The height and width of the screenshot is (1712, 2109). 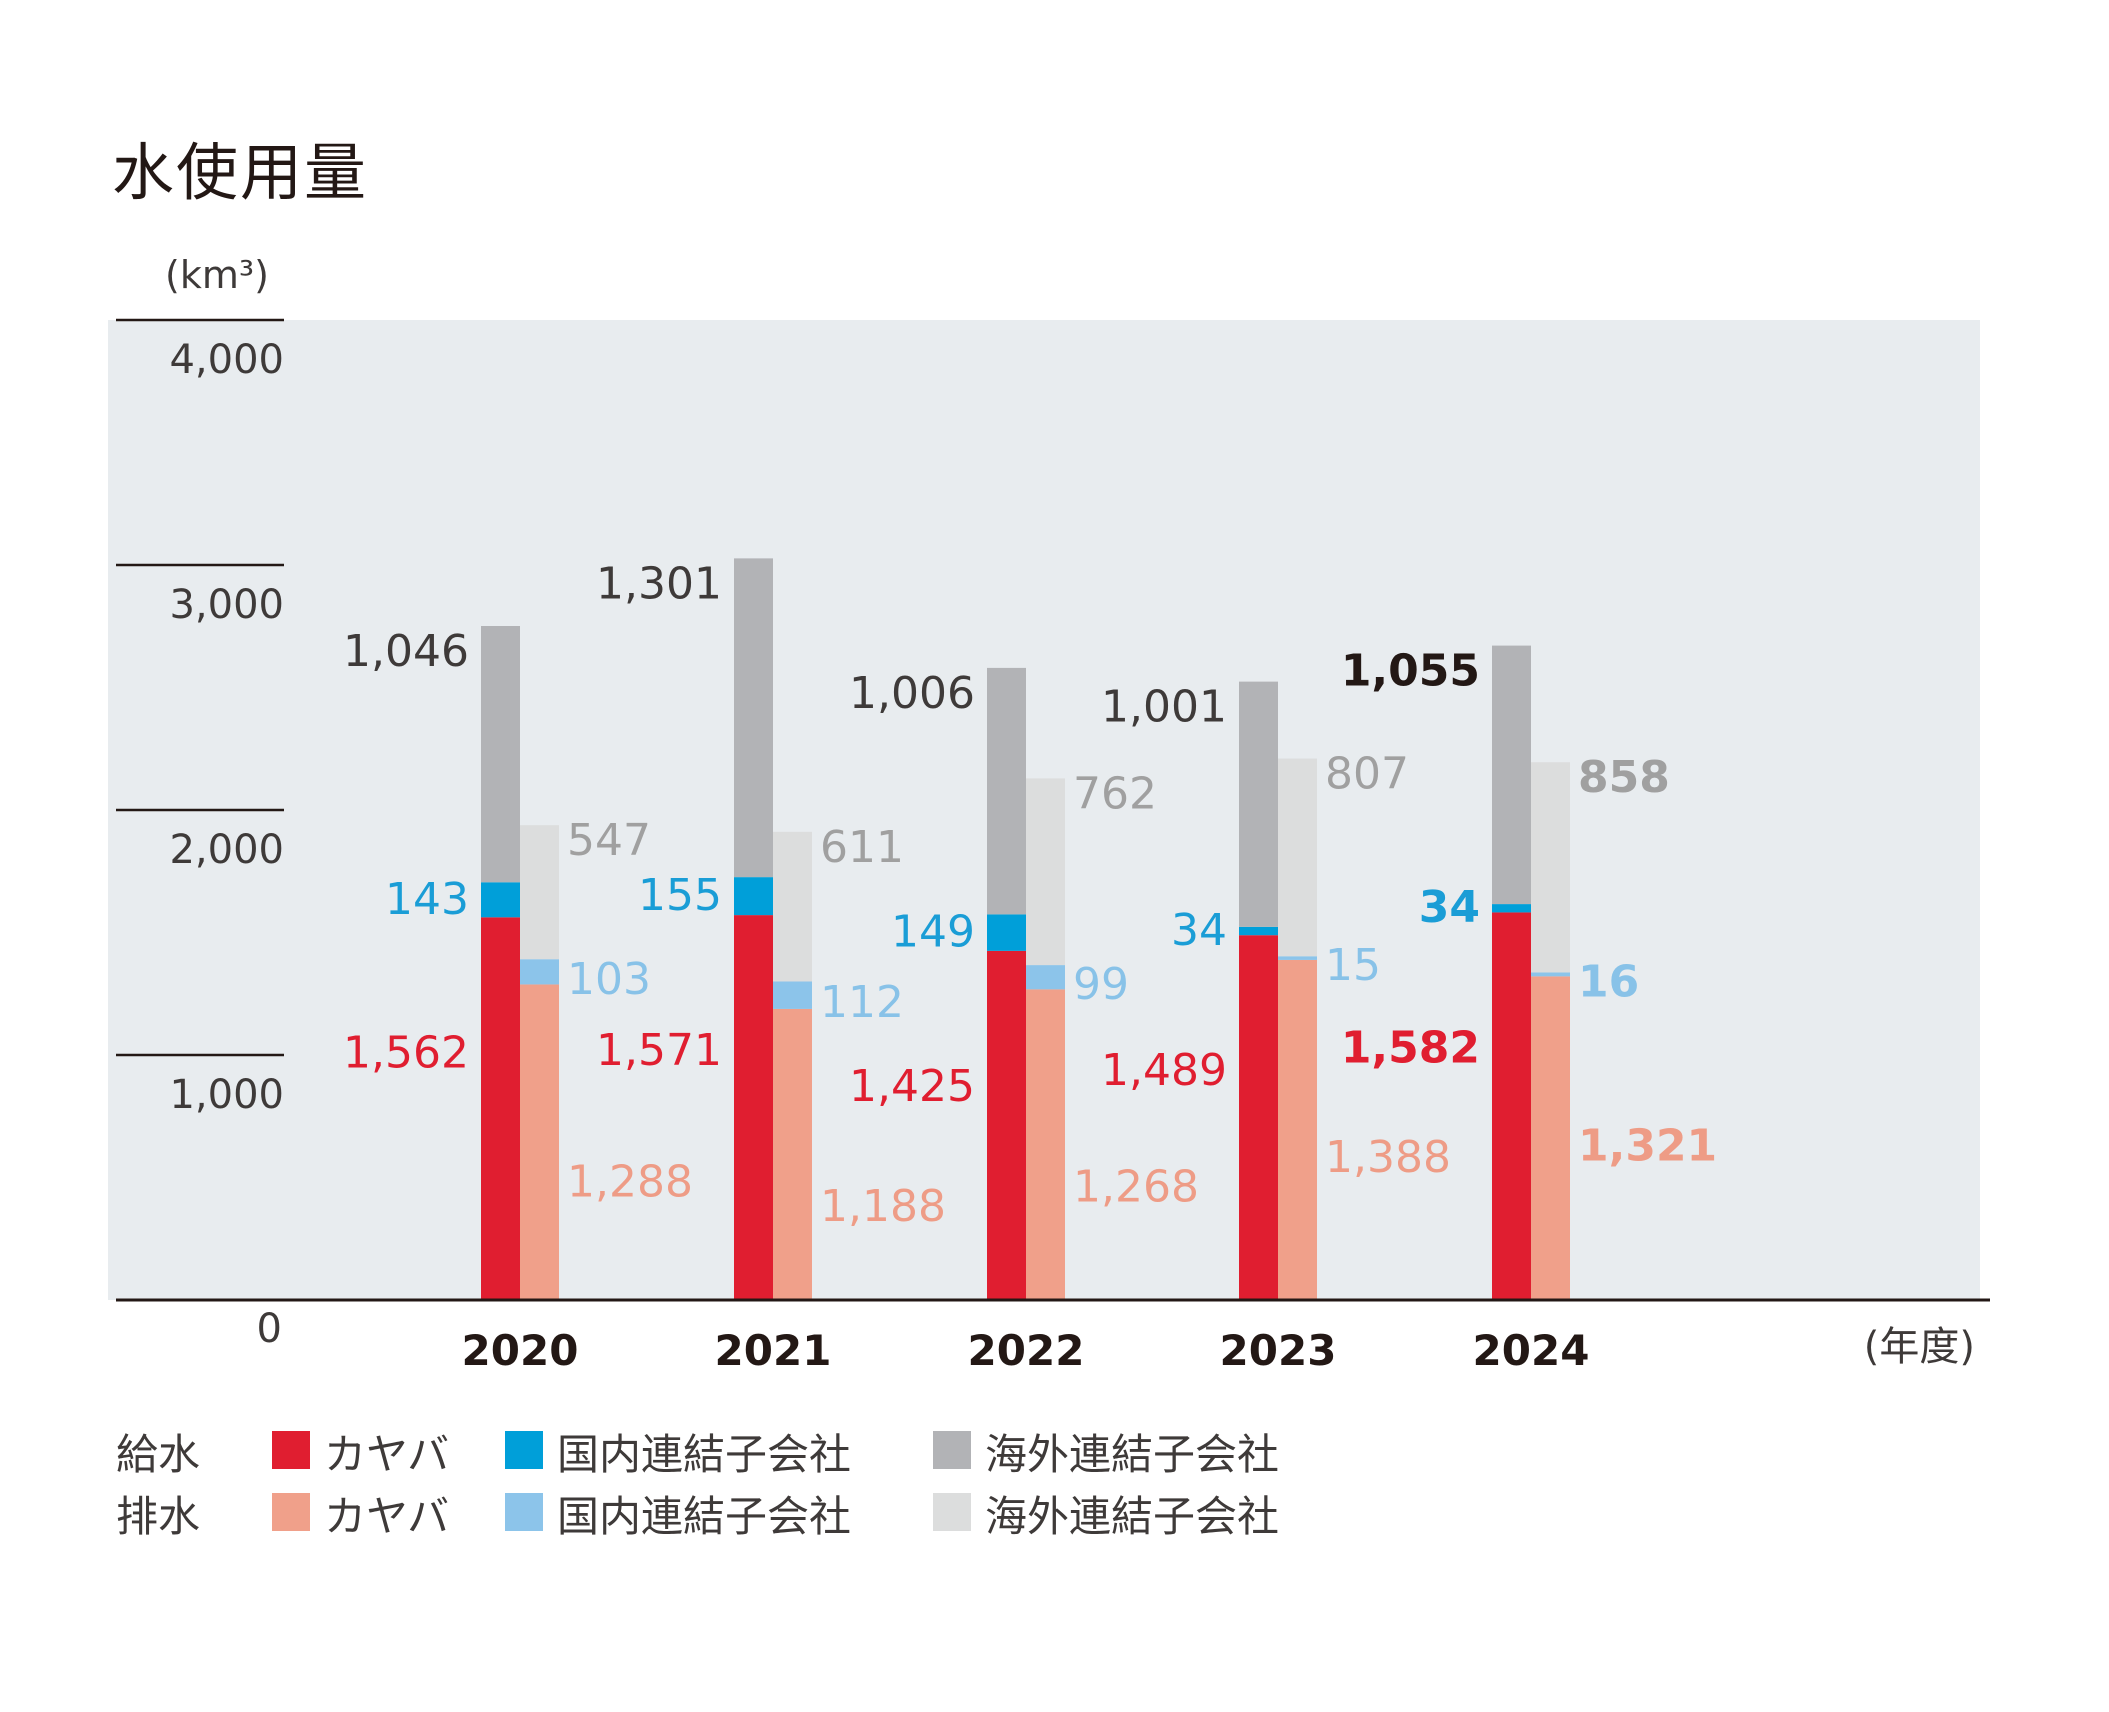 What do you see at coordinates (1164, 1070) in the screenshot?
I see `data-label-supply-0-2023: 1,489` at bounding box center [1164, 1070].